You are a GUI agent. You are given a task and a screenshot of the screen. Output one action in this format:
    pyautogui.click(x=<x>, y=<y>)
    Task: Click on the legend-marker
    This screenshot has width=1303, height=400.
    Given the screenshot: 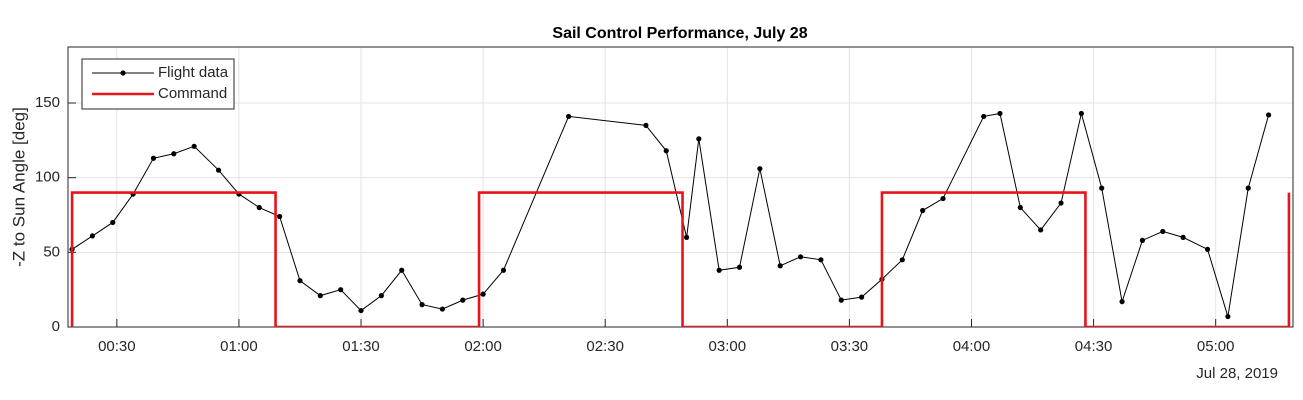 What is the action you would take?
    pyautogui.click(x=123, y=73)
    